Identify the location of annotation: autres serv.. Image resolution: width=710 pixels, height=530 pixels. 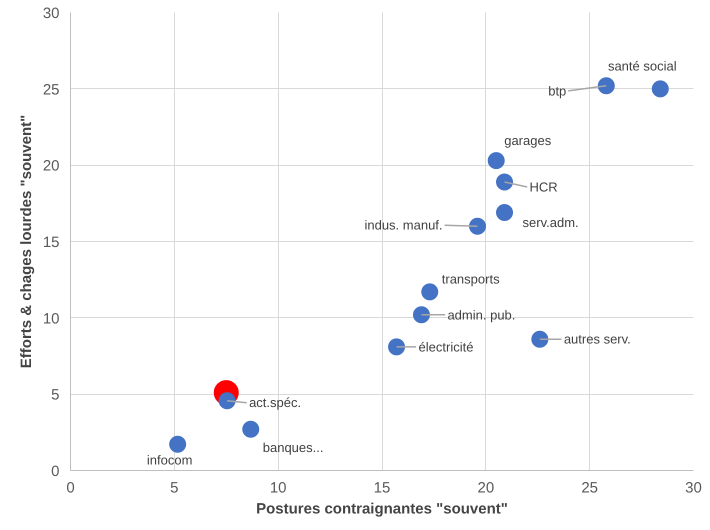
(597, 339).